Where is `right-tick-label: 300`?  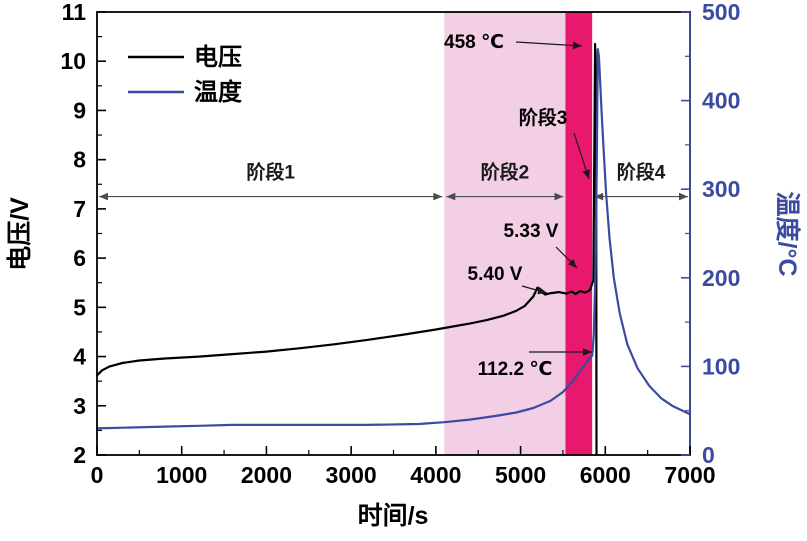 right-tick-label: 300 is located at coordinates (721, 189).